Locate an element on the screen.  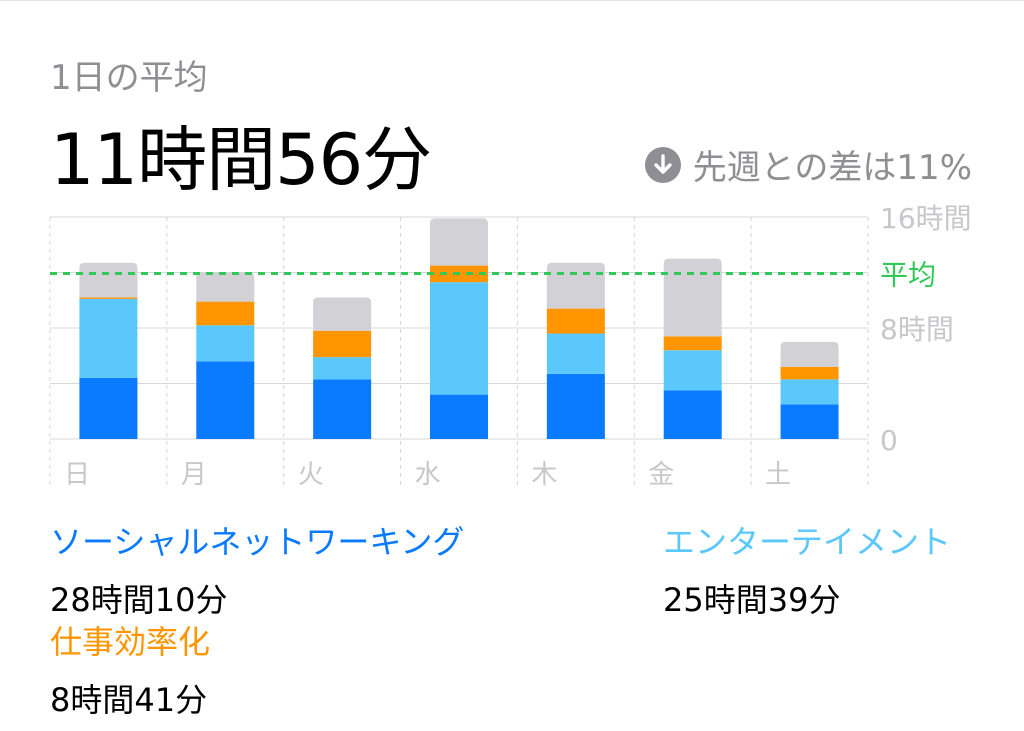
legend-social-networking-name: ソーシャルネットワーキング is located at coordinates (257, 542).